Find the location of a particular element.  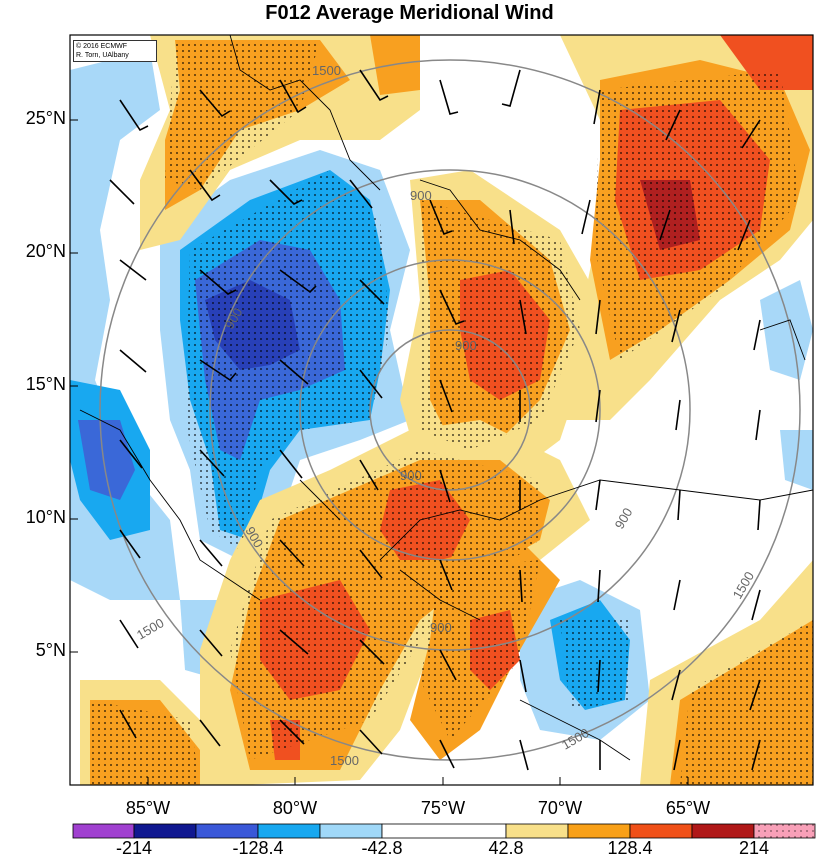

lat-label: 20°N is located at coordinates (45, 251).